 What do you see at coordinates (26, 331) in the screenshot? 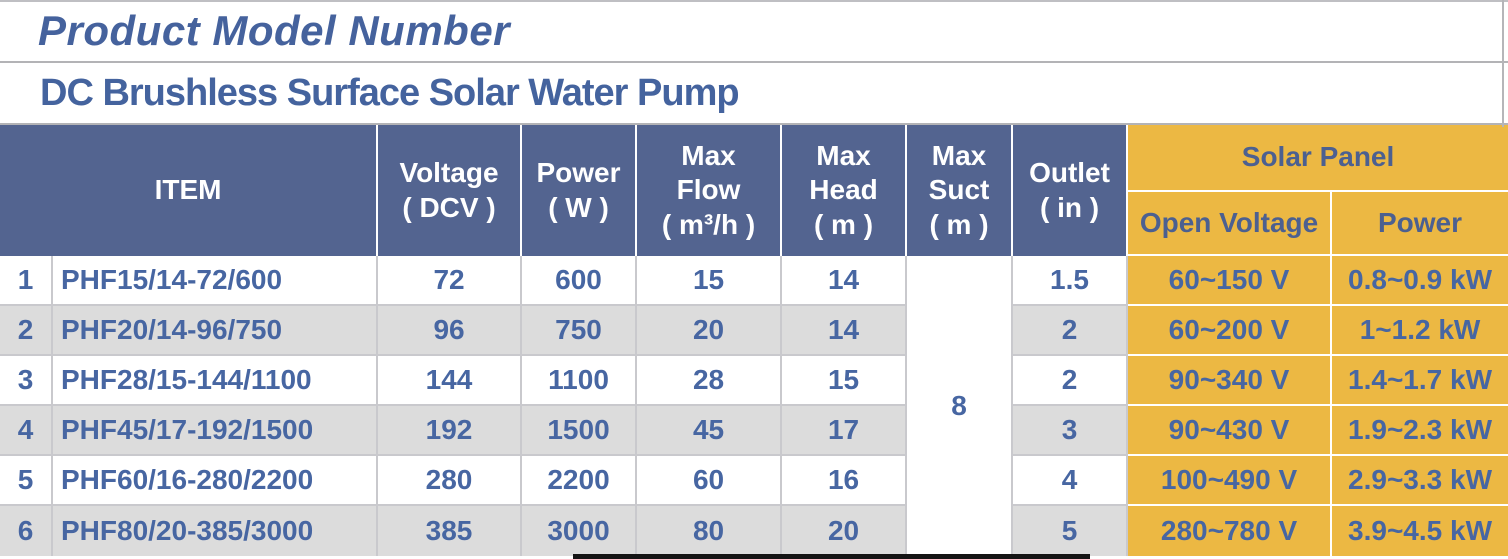
I see `row-number-cell: 2` at bounding box center [26, 331].